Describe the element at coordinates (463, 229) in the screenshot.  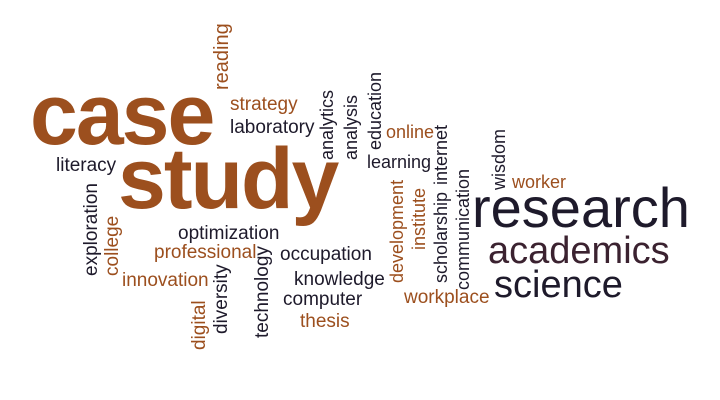
I see `word-communication: communication` at that location.